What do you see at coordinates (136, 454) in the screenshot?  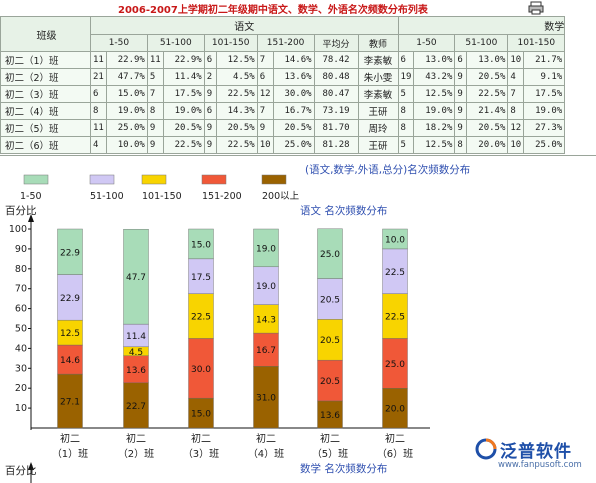 I see `x-tick-label-line2: （2）班` at bounding box center [136, 454].